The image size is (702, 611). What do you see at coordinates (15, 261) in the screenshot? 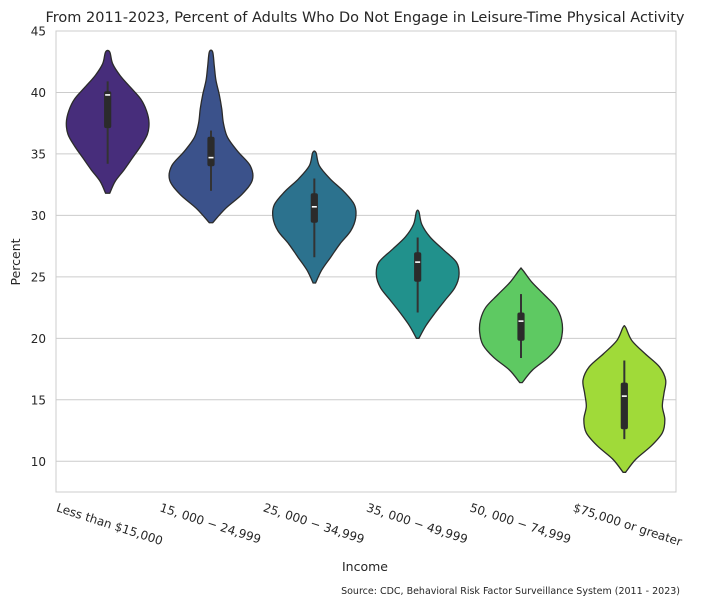
I see `y-axis-label: Percent` at bounding box center [15, 261].